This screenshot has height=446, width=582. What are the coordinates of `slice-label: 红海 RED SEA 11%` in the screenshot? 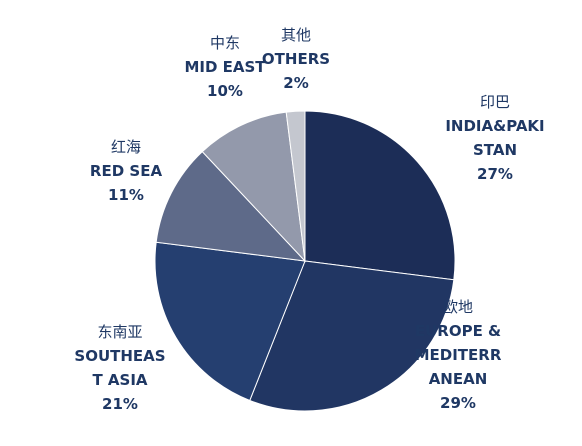 It's located at (126, 171).